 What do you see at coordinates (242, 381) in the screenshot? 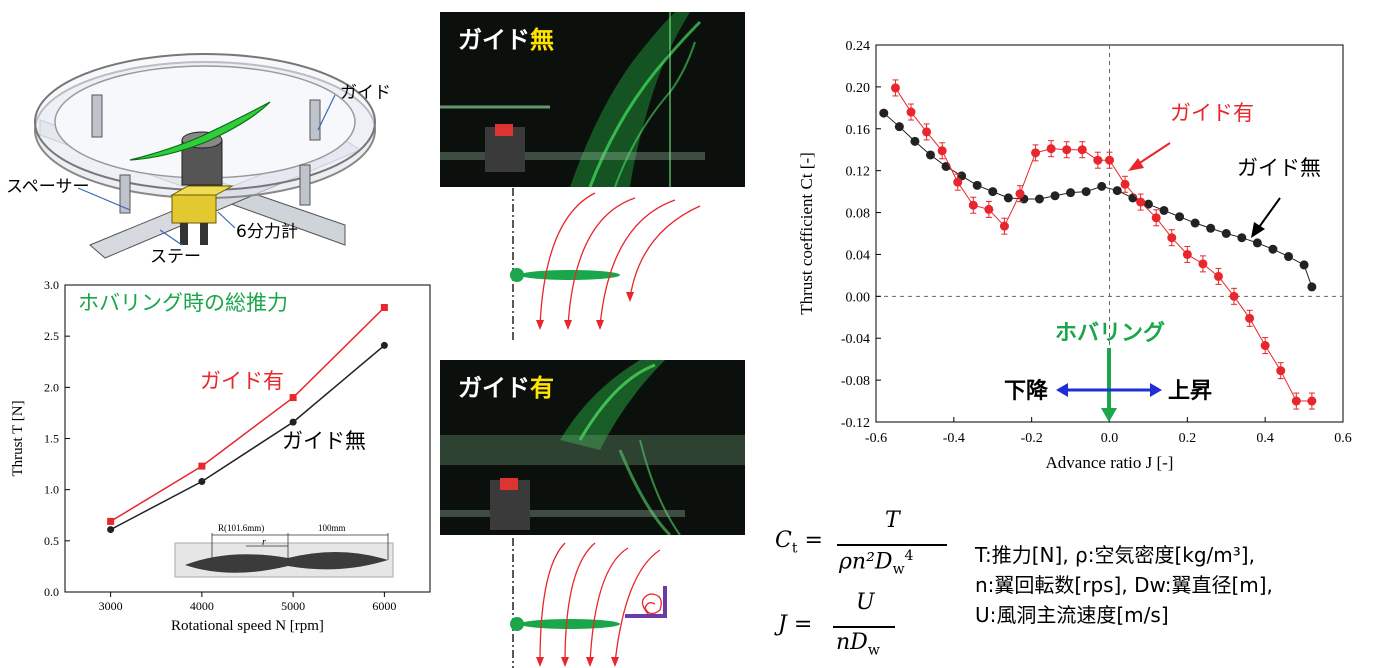
I see `guide-with-annotation: ガイド有` at bounding box center [242, 381].